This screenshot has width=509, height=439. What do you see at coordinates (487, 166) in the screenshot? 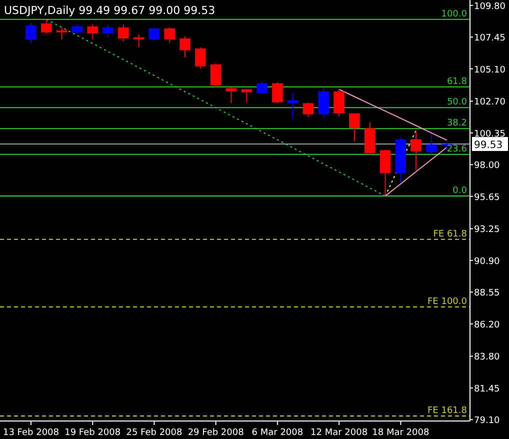
I see `y-tick-label: 98.00` at bounding box center [487, 166].